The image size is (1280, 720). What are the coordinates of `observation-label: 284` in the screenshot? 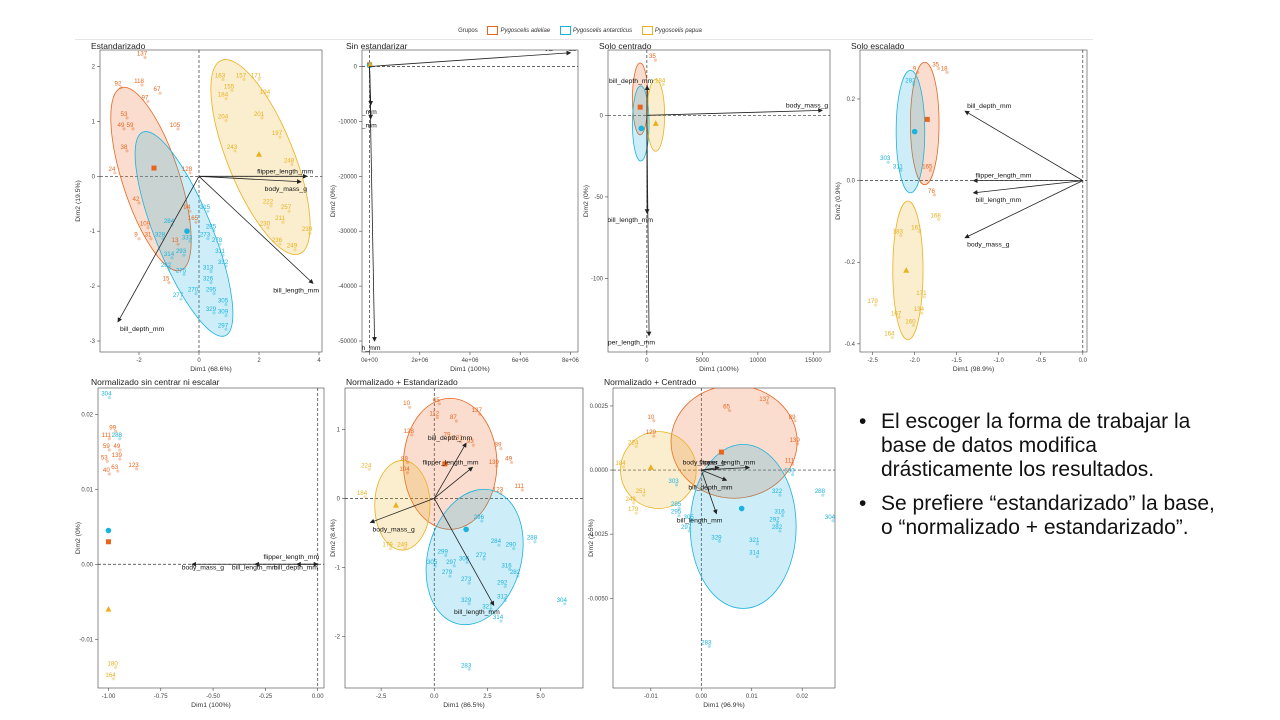 It's located at (496, 541).